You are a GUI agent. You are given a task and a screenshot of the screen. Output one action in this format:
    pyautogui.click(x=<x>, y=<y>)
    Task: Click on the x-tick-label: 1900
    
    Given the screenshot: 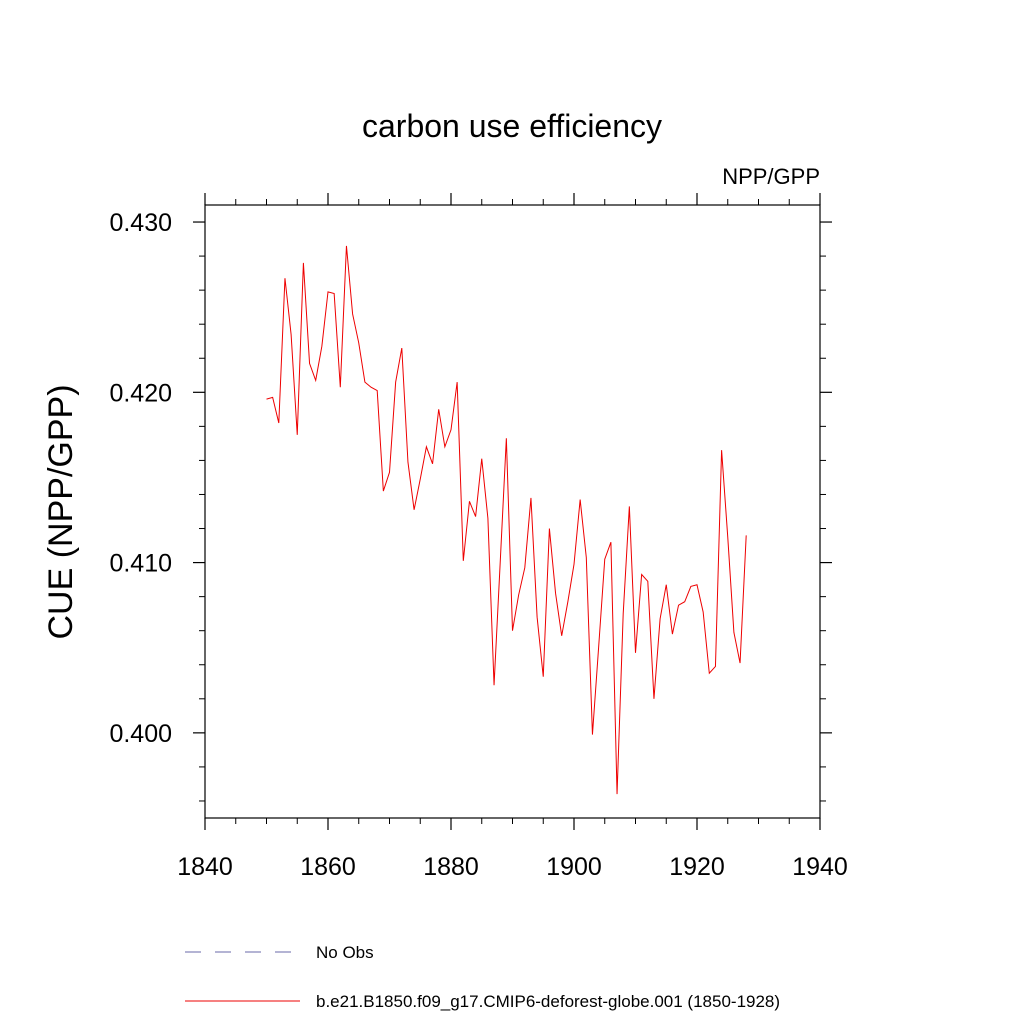 What is the action you would take?
    pyautogui.click(x=574, y=867)
    